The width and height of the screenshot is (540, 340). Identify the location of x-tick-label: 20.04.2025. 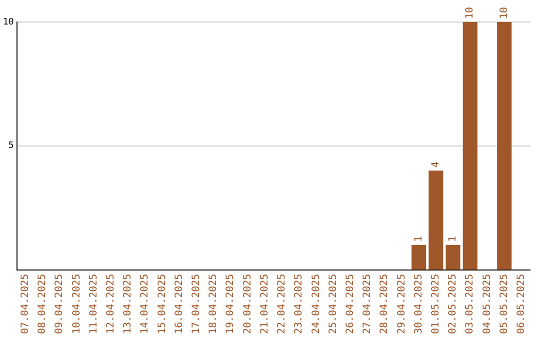
(248, 304).